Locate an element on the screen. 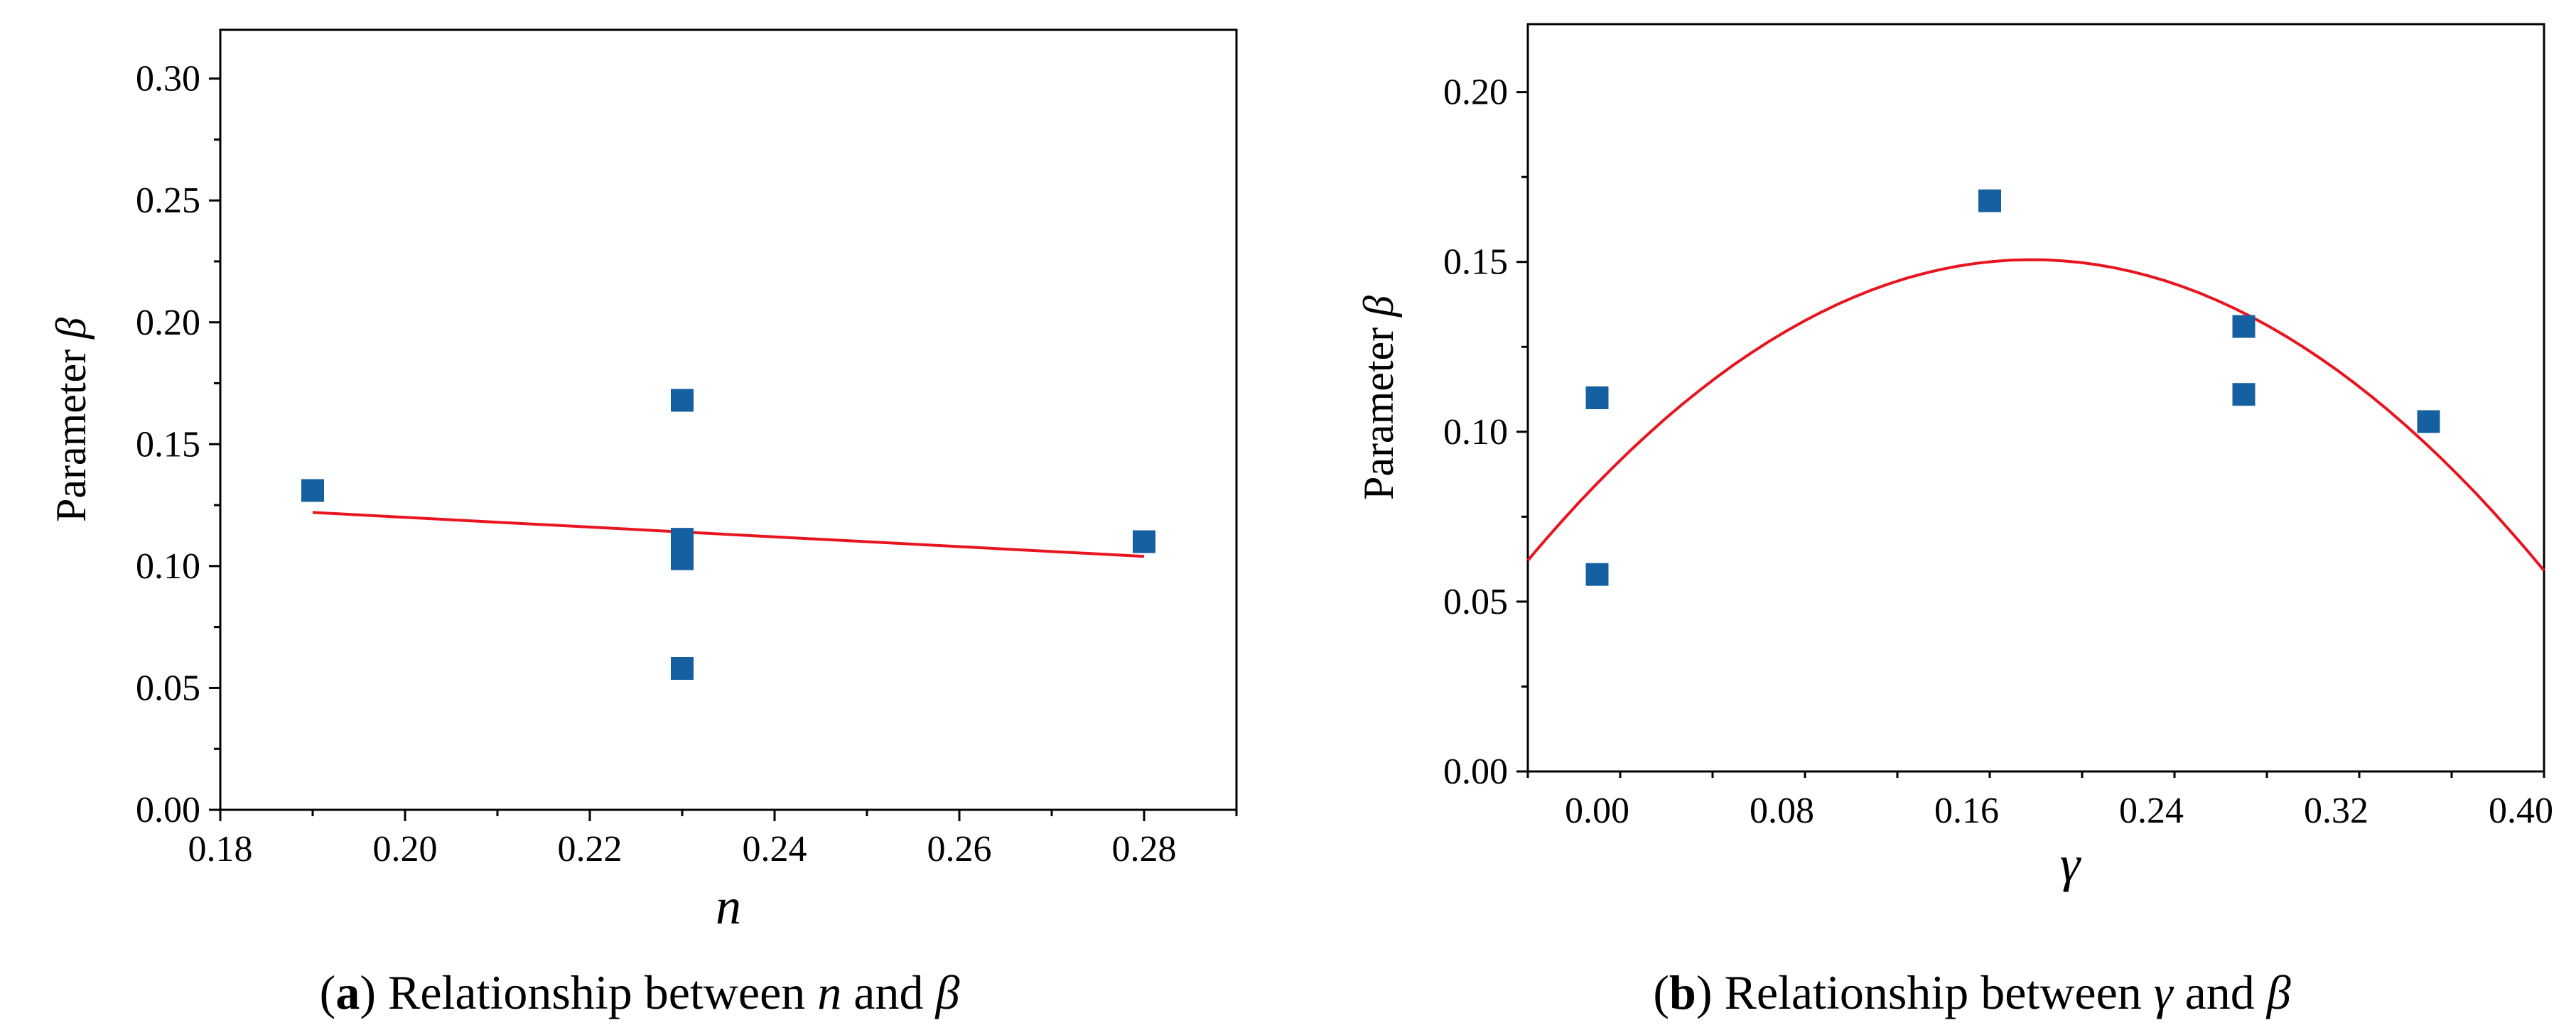 This screenshot has height=1035, width=2576. caption-a-paren-open: ( is located at coordinates (328, 992).